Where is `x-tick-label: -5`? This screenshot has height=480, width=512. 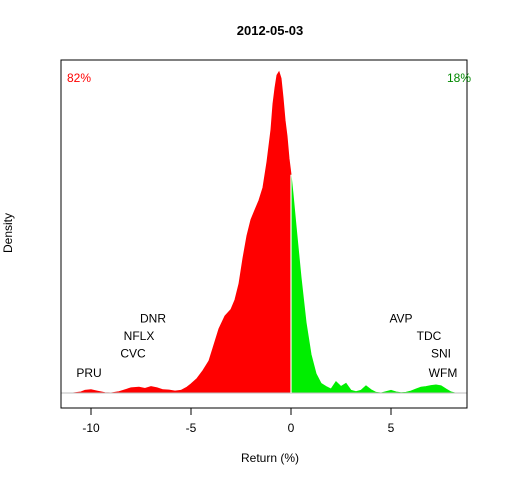
x-tick-label: -5 is located at coordinates (191, 428).